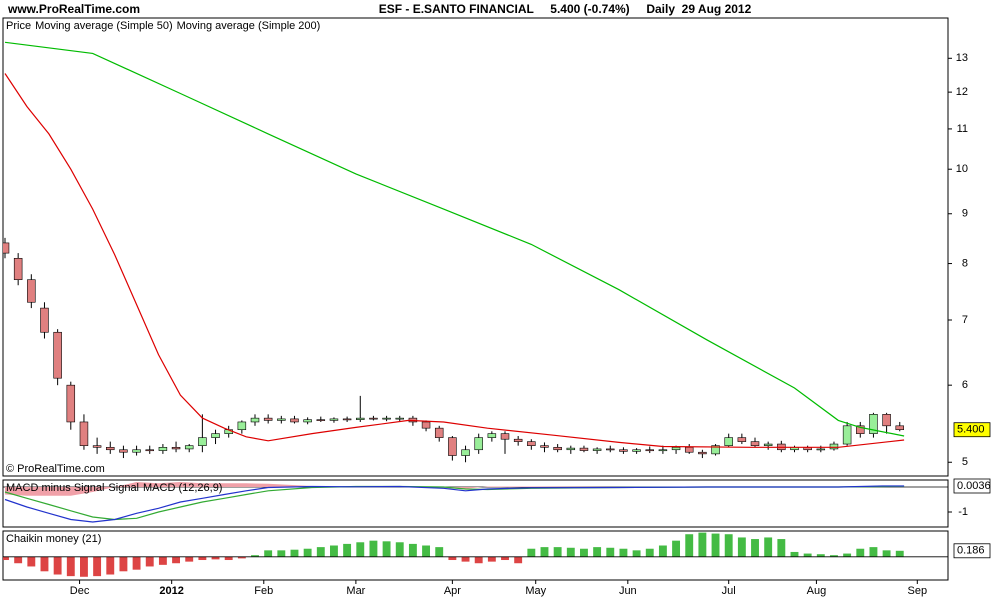 This screenshot has width=1000, height=600. I want to click on legend-entry: Moving average (Simple 200), so click(249, 26).